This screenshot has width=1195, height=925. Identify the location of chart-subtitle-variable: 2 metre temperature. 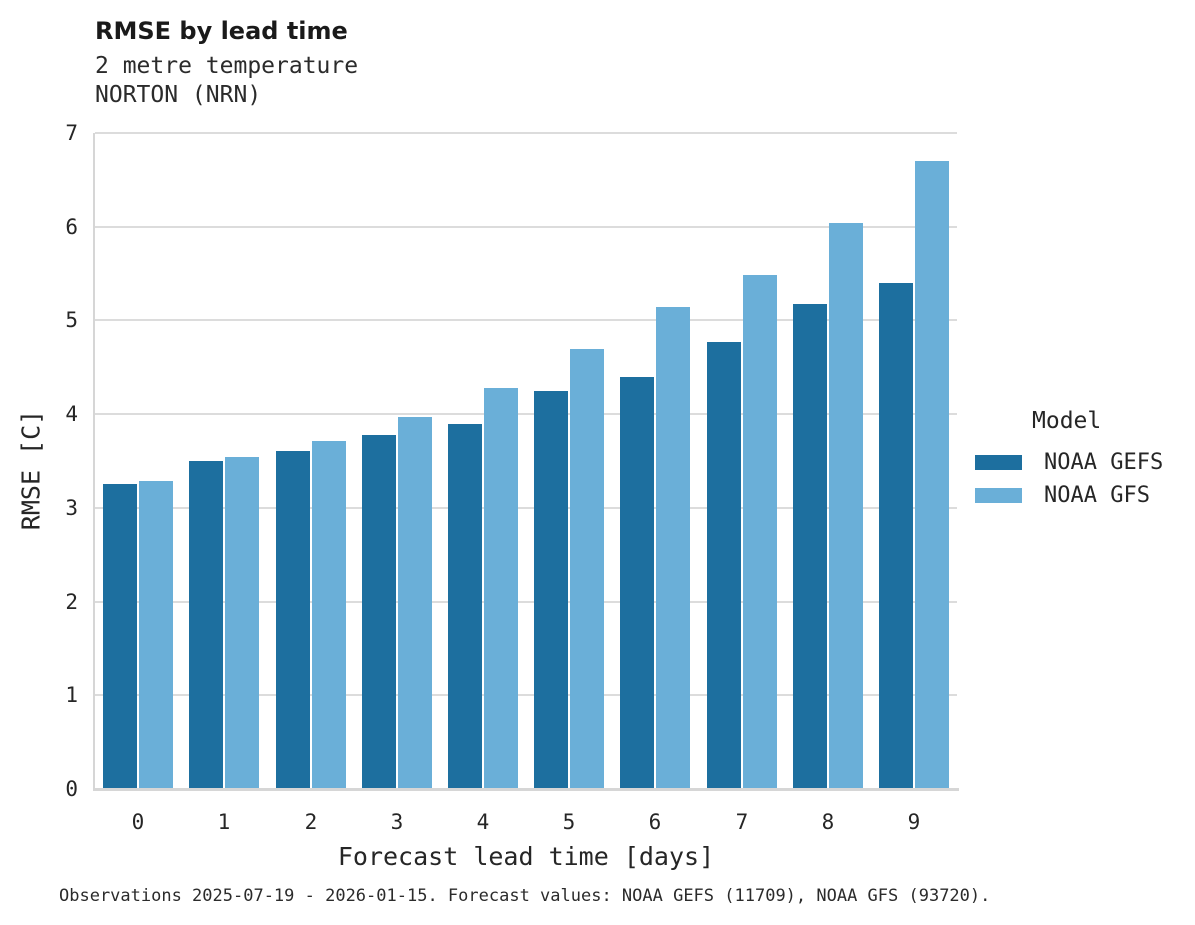
(227, 66).